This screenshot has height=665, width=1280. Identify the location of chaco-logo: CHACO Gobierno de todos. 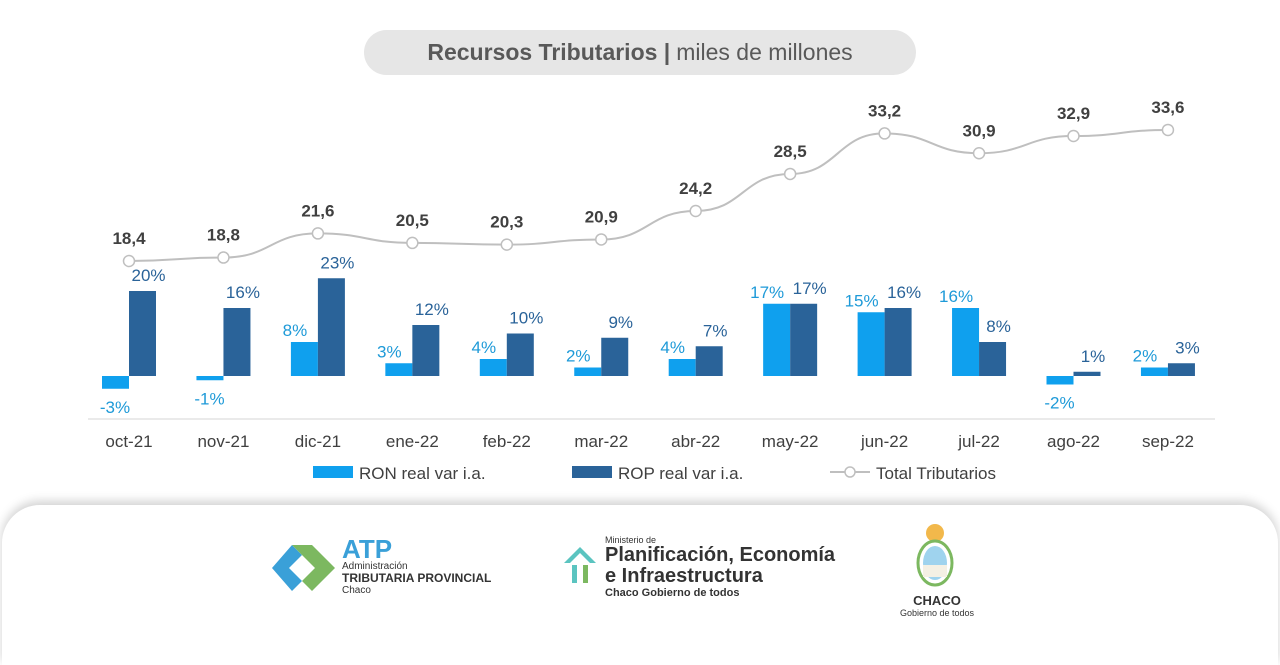
(937, 605).